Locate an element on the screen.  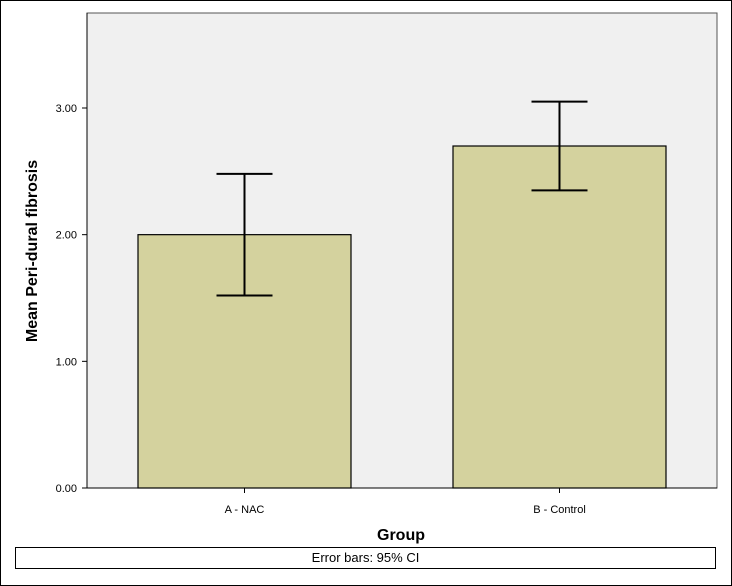
y-tick-label: 0.00 is located at coordinates (66, 489).